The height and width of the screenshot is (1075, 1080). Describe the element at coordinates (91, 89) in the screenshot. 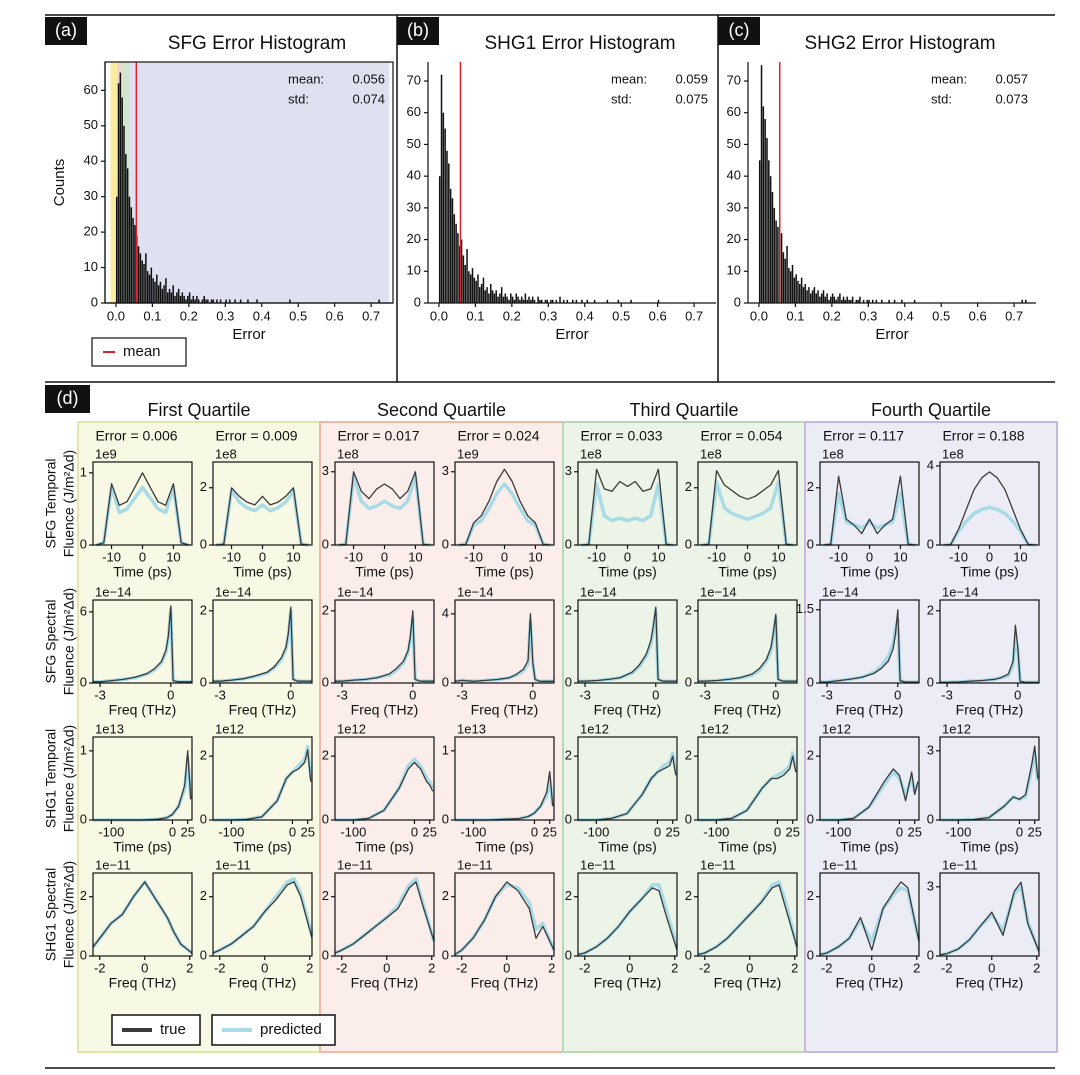

I see `y-tick-label: 60` at that location.